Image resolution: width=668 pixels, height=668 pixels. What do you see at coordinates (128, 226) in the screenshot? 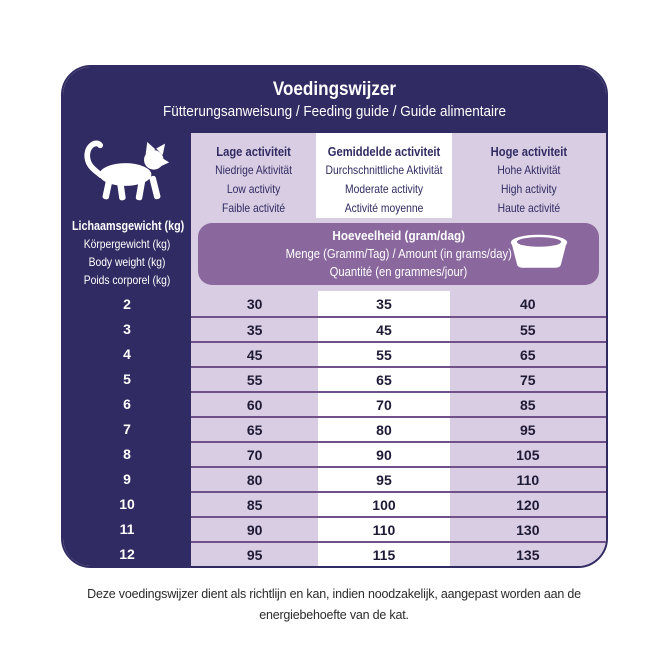
I see `body-weight-label-nl: Lichaamsgewicht (kg)` at bounding box center [128, 226].